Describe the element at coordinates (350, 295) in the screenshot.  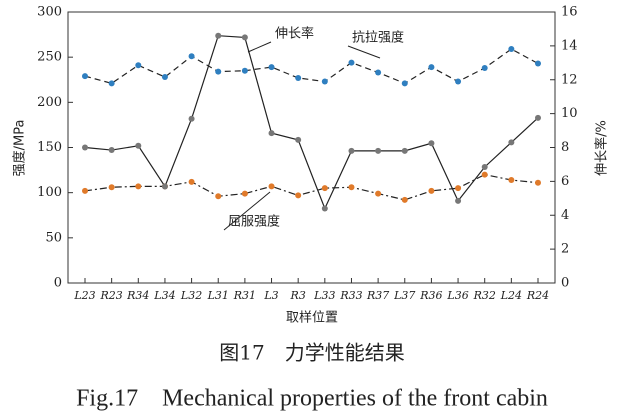
I see `x-tick-label: R33` at that location.